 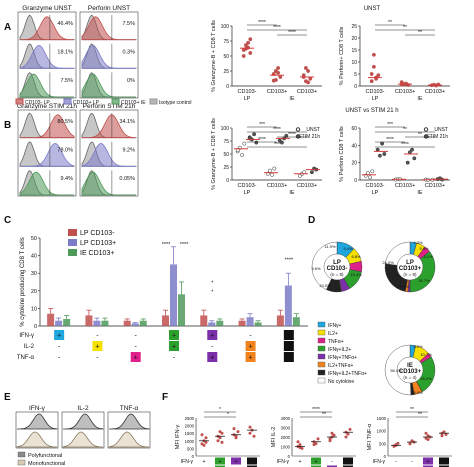 I want to click on panel-letter-A: A, so click(x=7, y=27).